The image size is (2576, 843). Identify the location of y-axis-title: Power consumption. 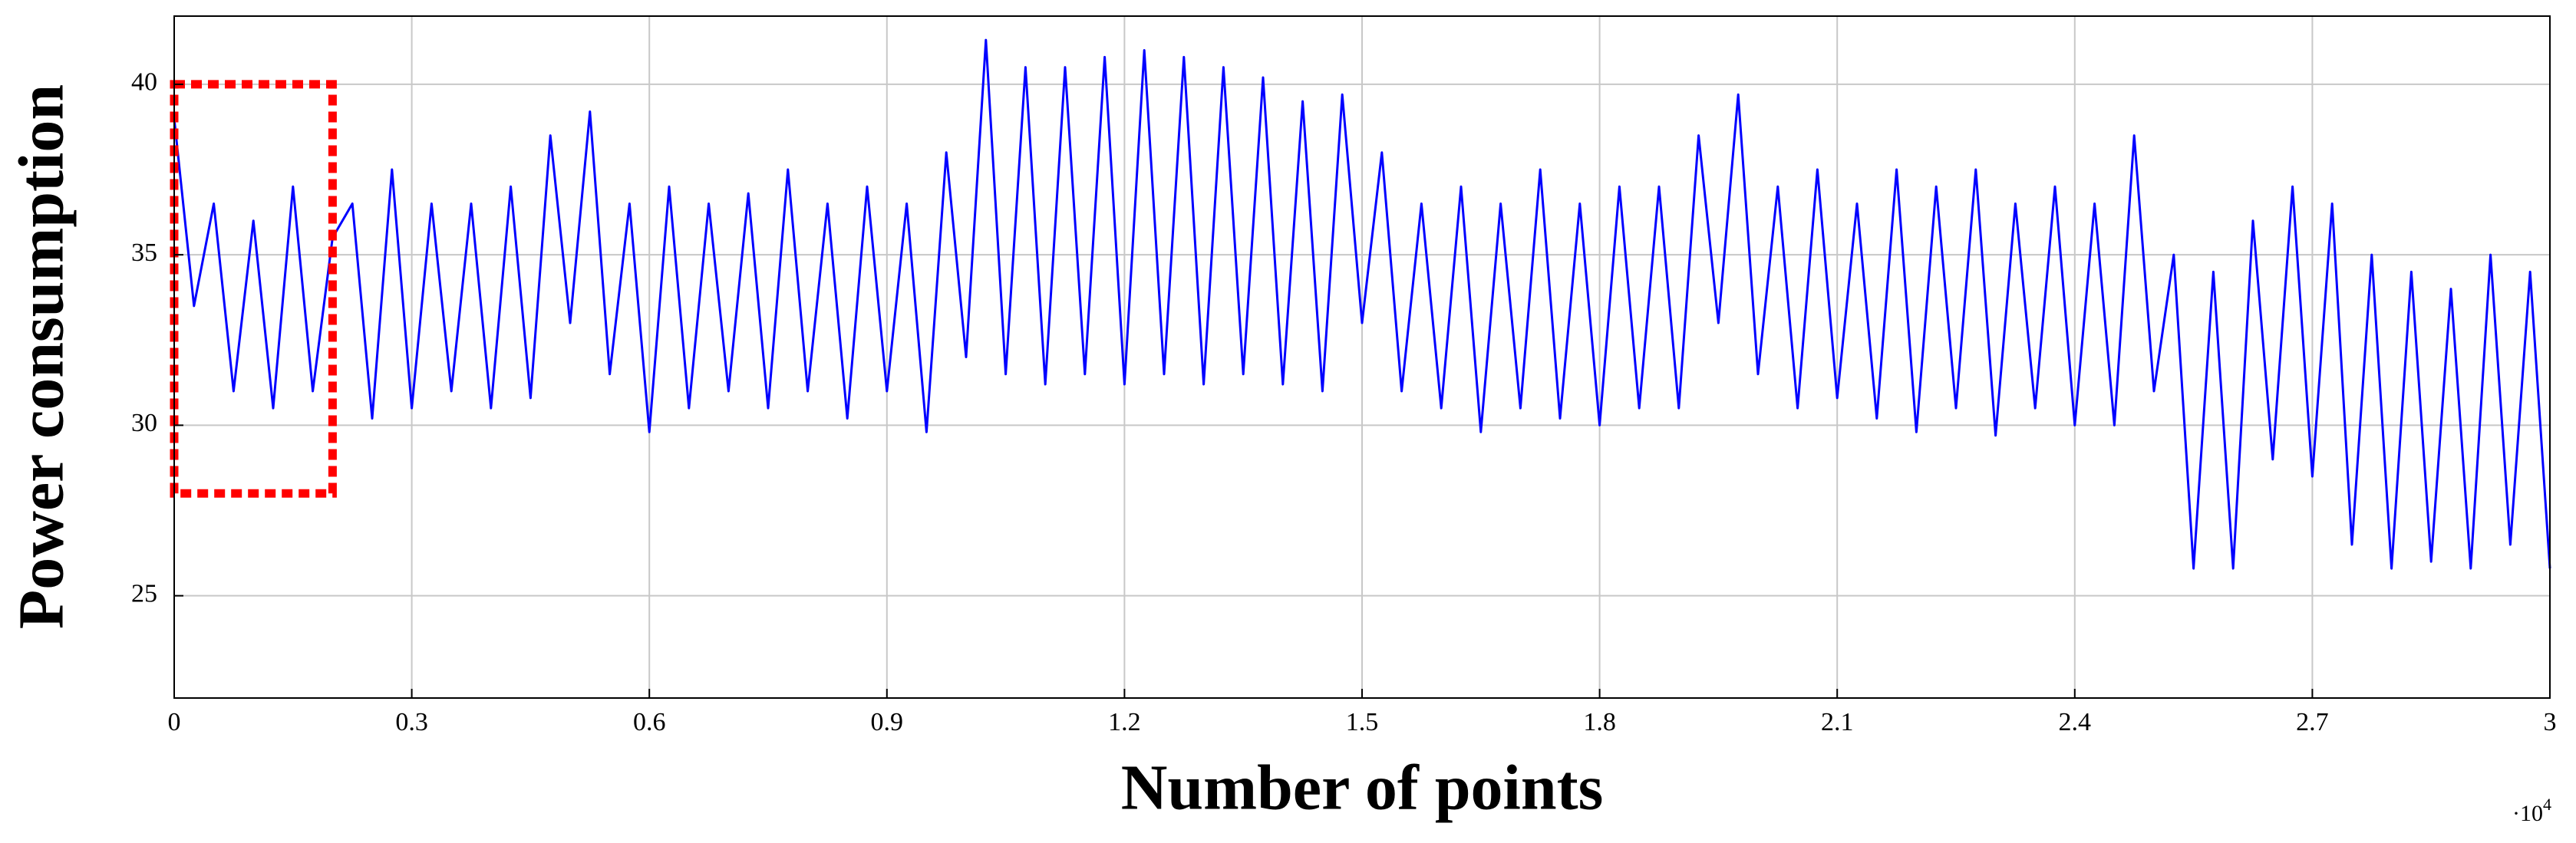
(41, 356).